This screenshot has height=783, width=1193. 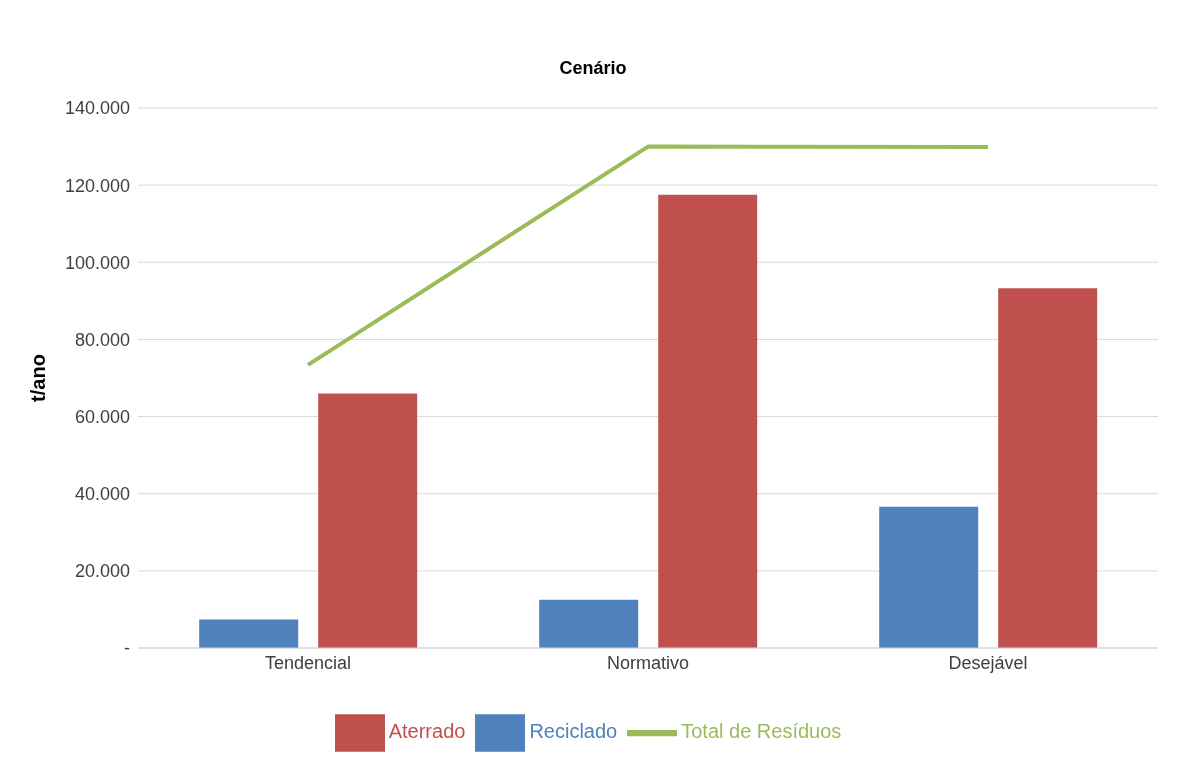 What do you see at coordinates (761, 731) in the screenshot?
I see `legend-label: Total de Resíduos` at bounding box center [761, 731].